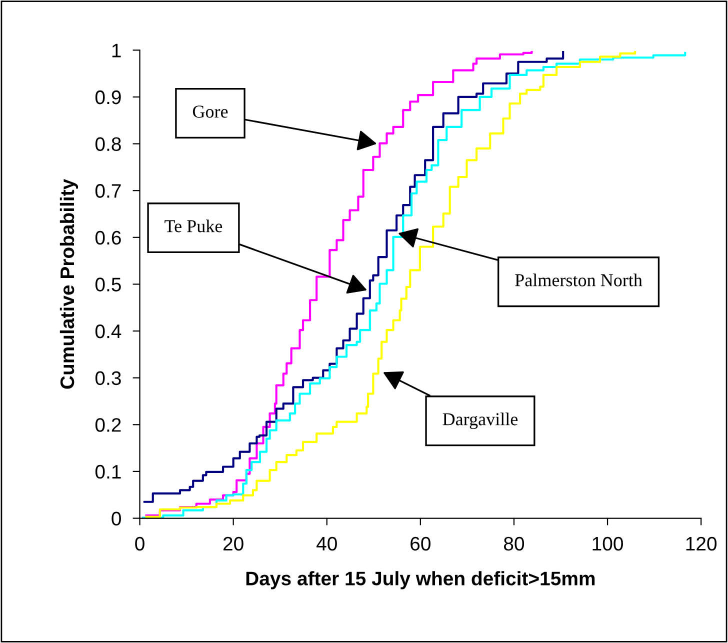 The height and width of the screenshot is (643, 728). What do you see at coordinates (420, 543) in the screenshot?
I see `x-tick-label: 60` at bounding box center [420, 543].